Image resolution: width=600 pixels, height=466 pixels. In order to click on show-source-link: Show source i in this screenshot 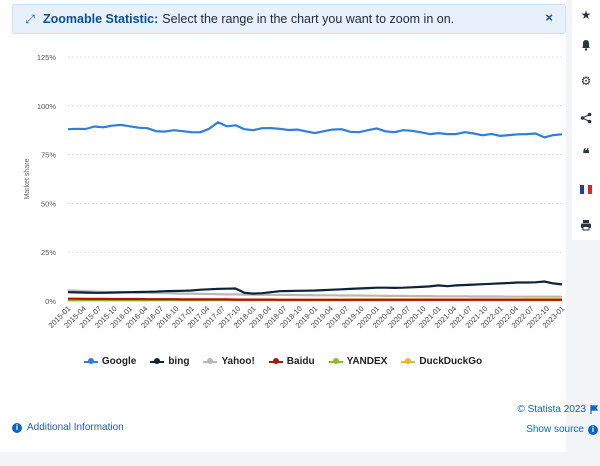, I will do `click(562, 429)`.